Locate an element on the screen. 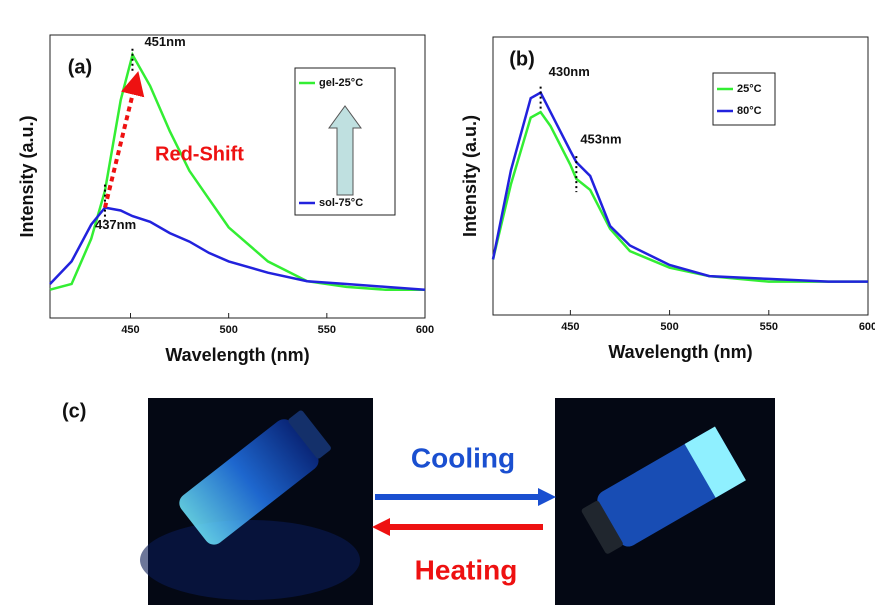 The height and width of the screenshot is (610, 875). arrow-label: Heating is located at coordinates (466, 569).